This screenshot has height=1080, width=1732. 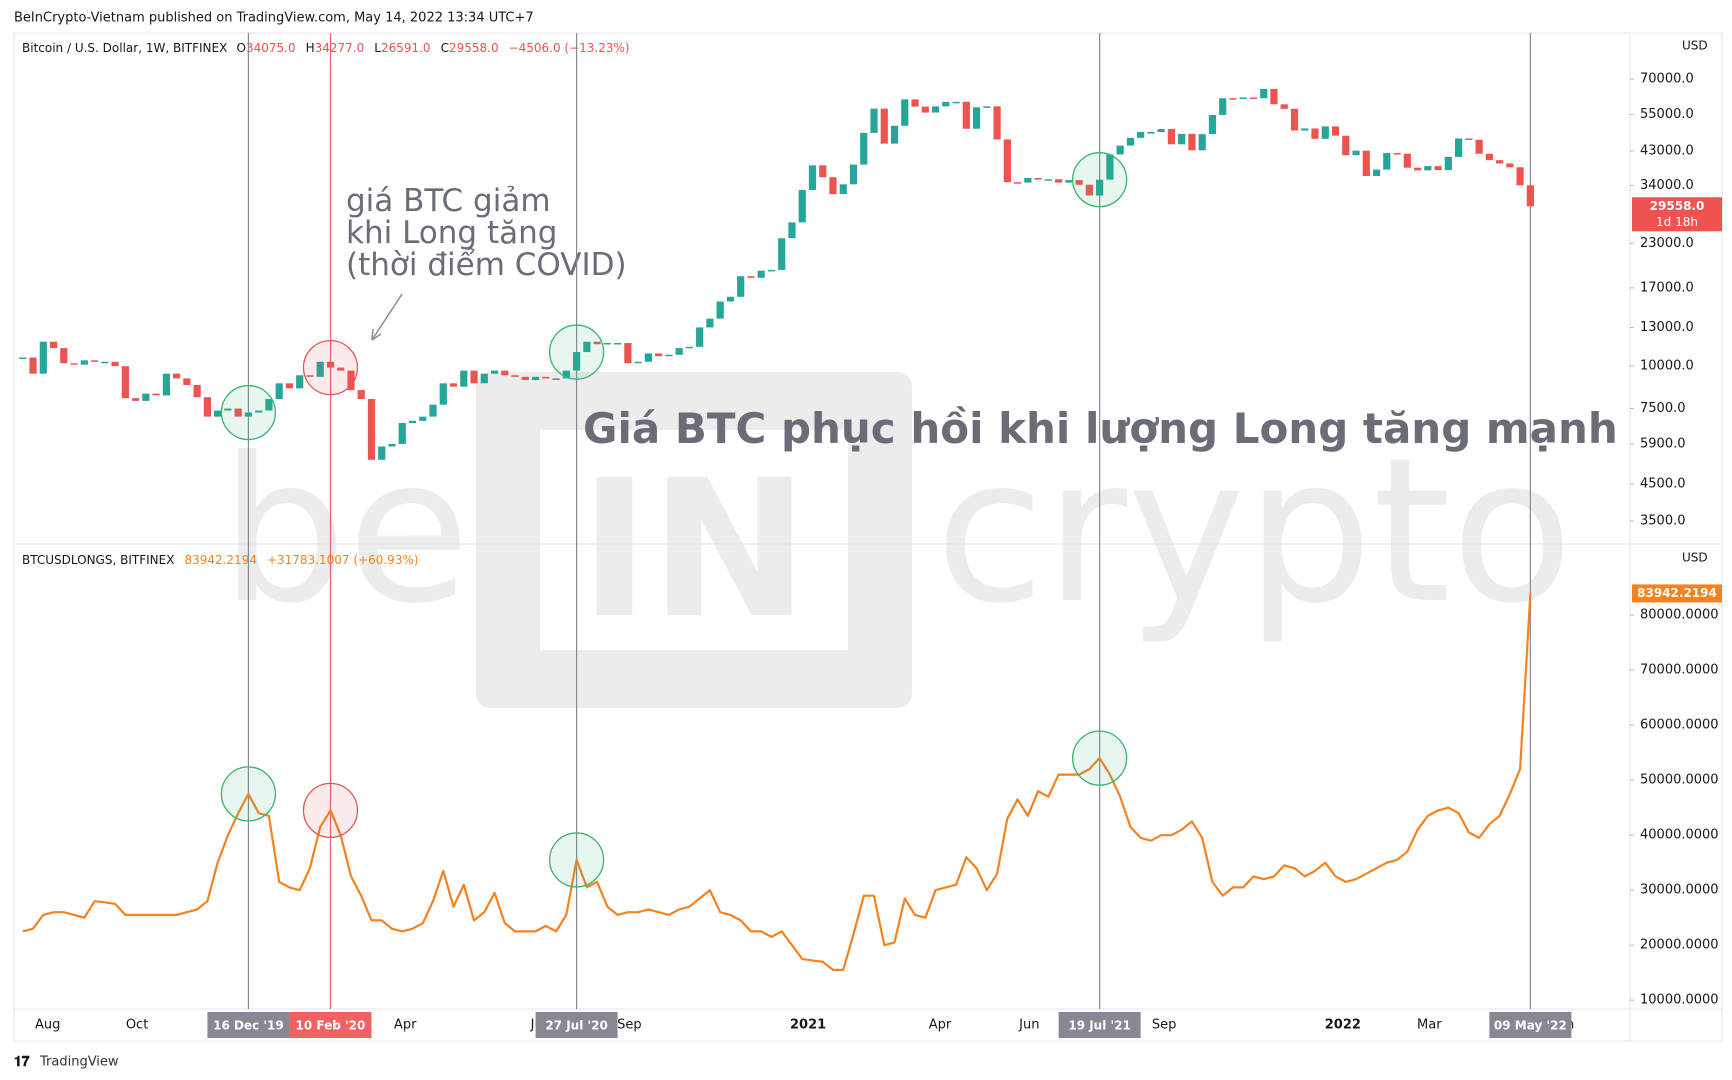 What do you see at coordinates (1429, 1025) in the screenshot?
I see `x-tick-label: Mar` at bounding box center [1429, 1025].